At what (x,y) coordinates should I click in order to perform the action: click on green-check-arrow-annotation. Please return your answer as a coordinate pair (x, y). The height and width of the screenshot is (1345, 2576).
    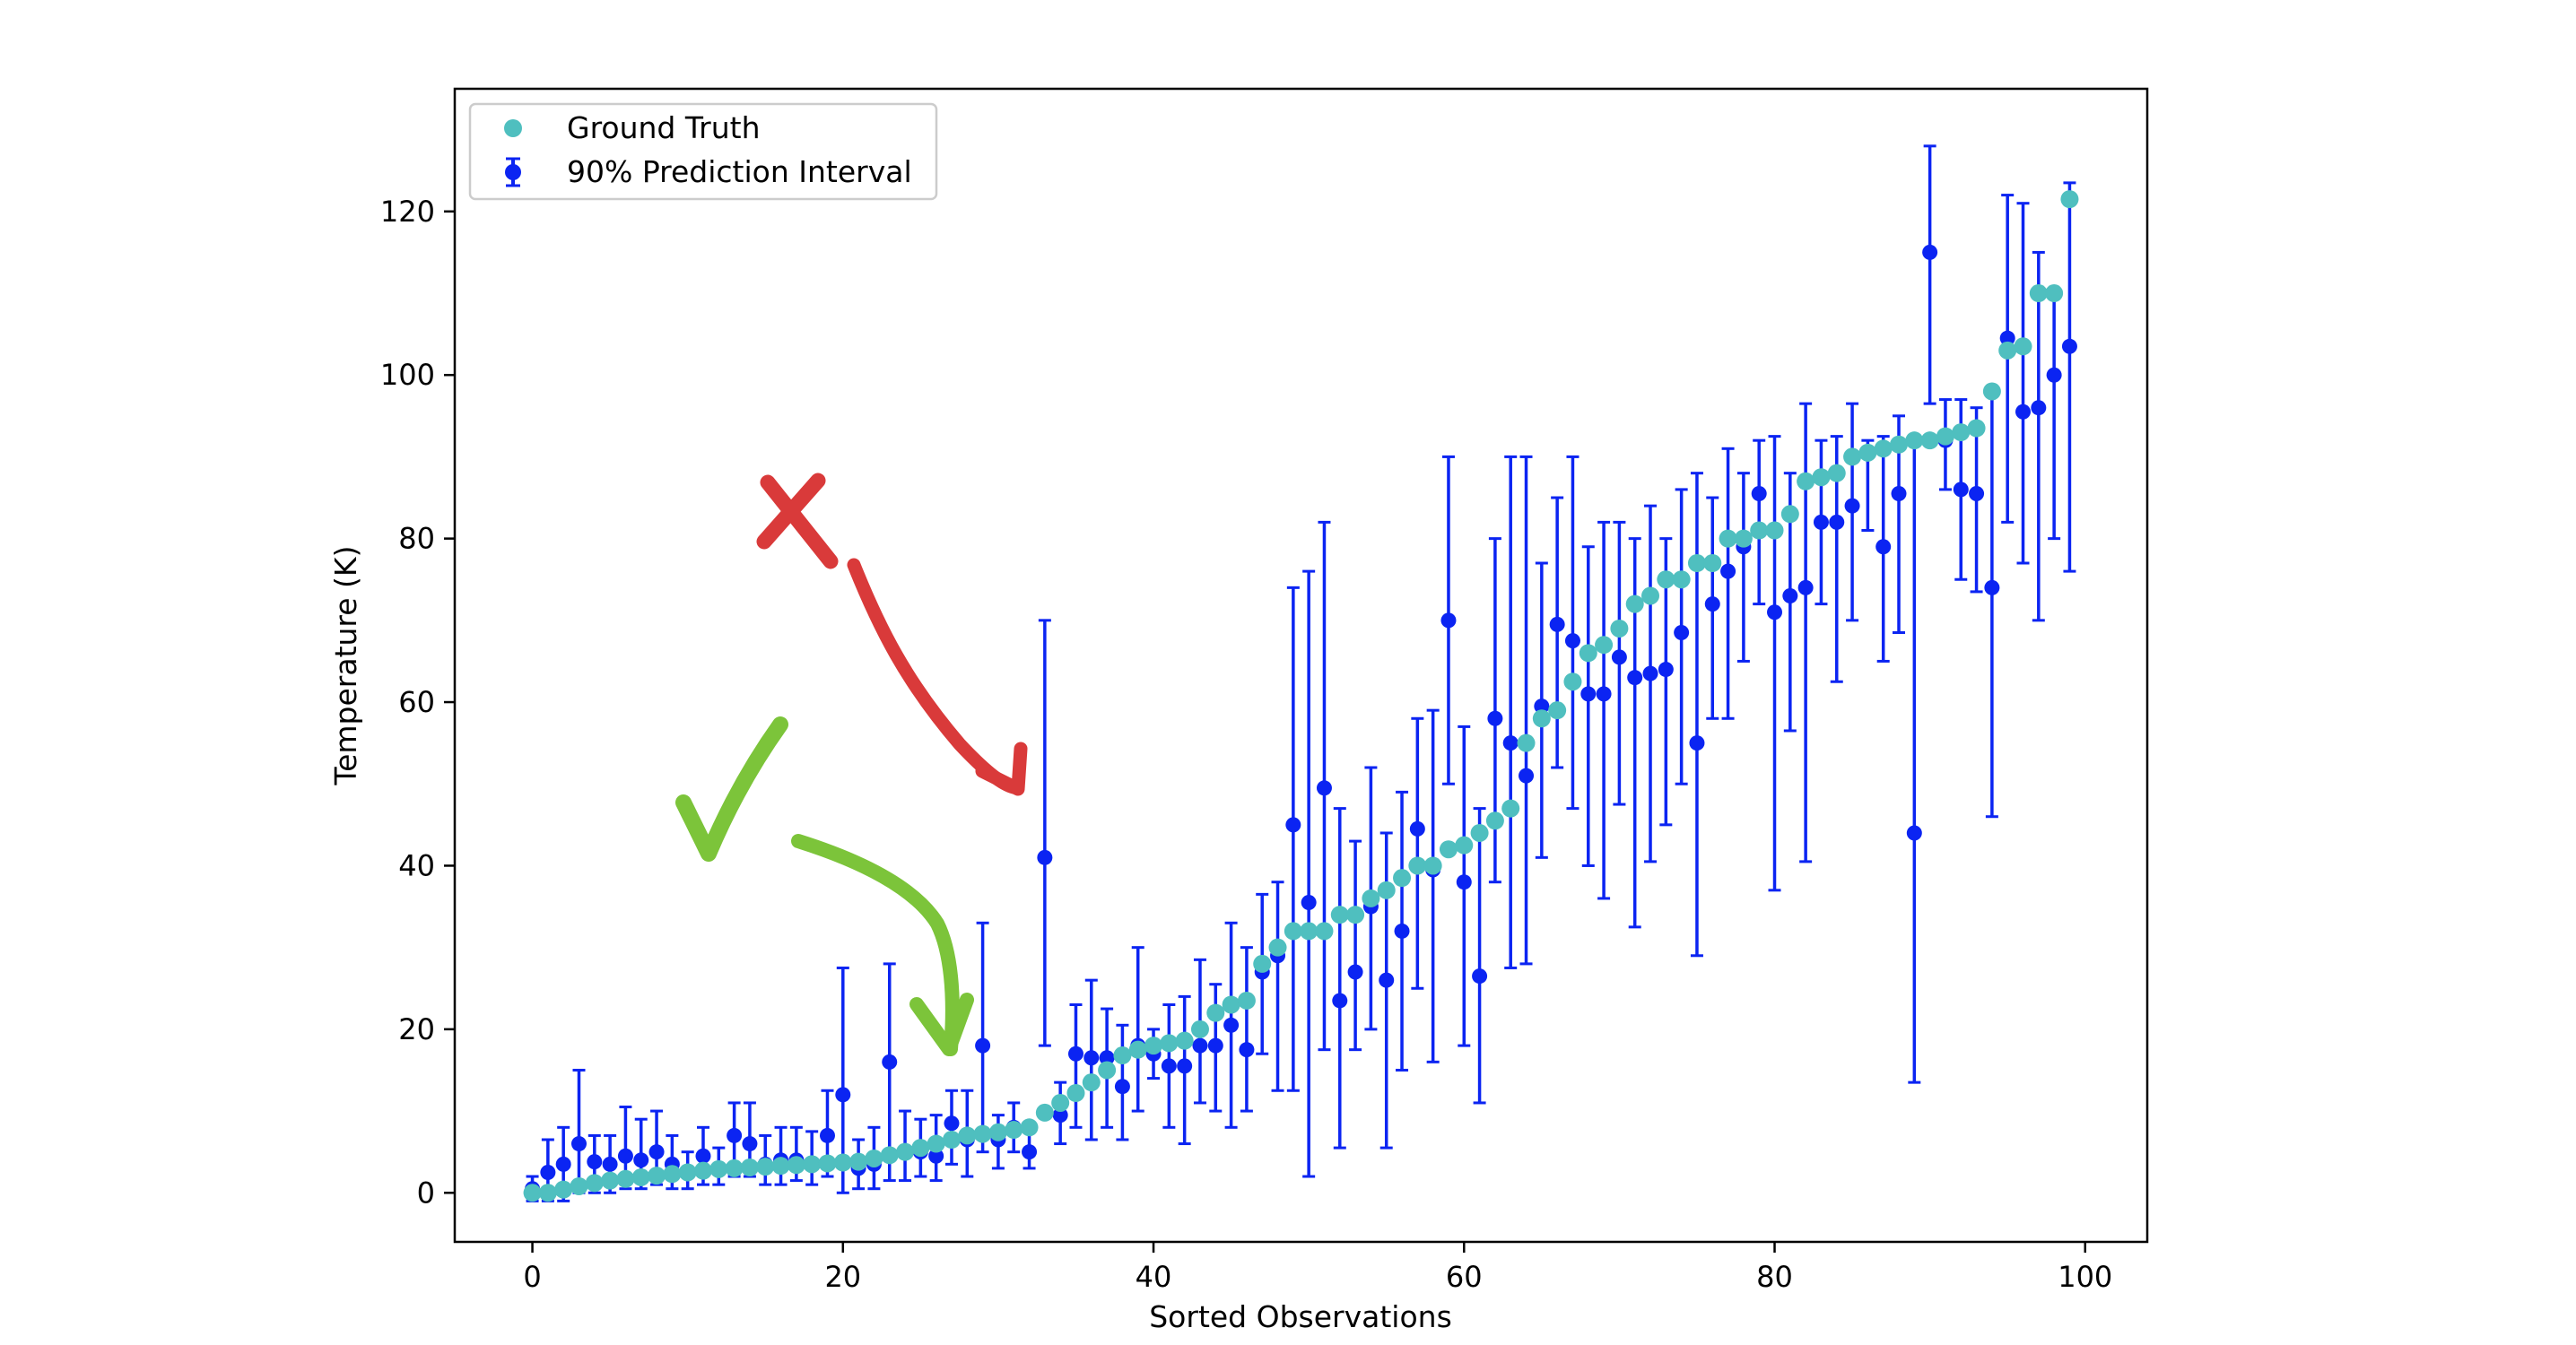
    Looking at the image, I should click on (824, 886).